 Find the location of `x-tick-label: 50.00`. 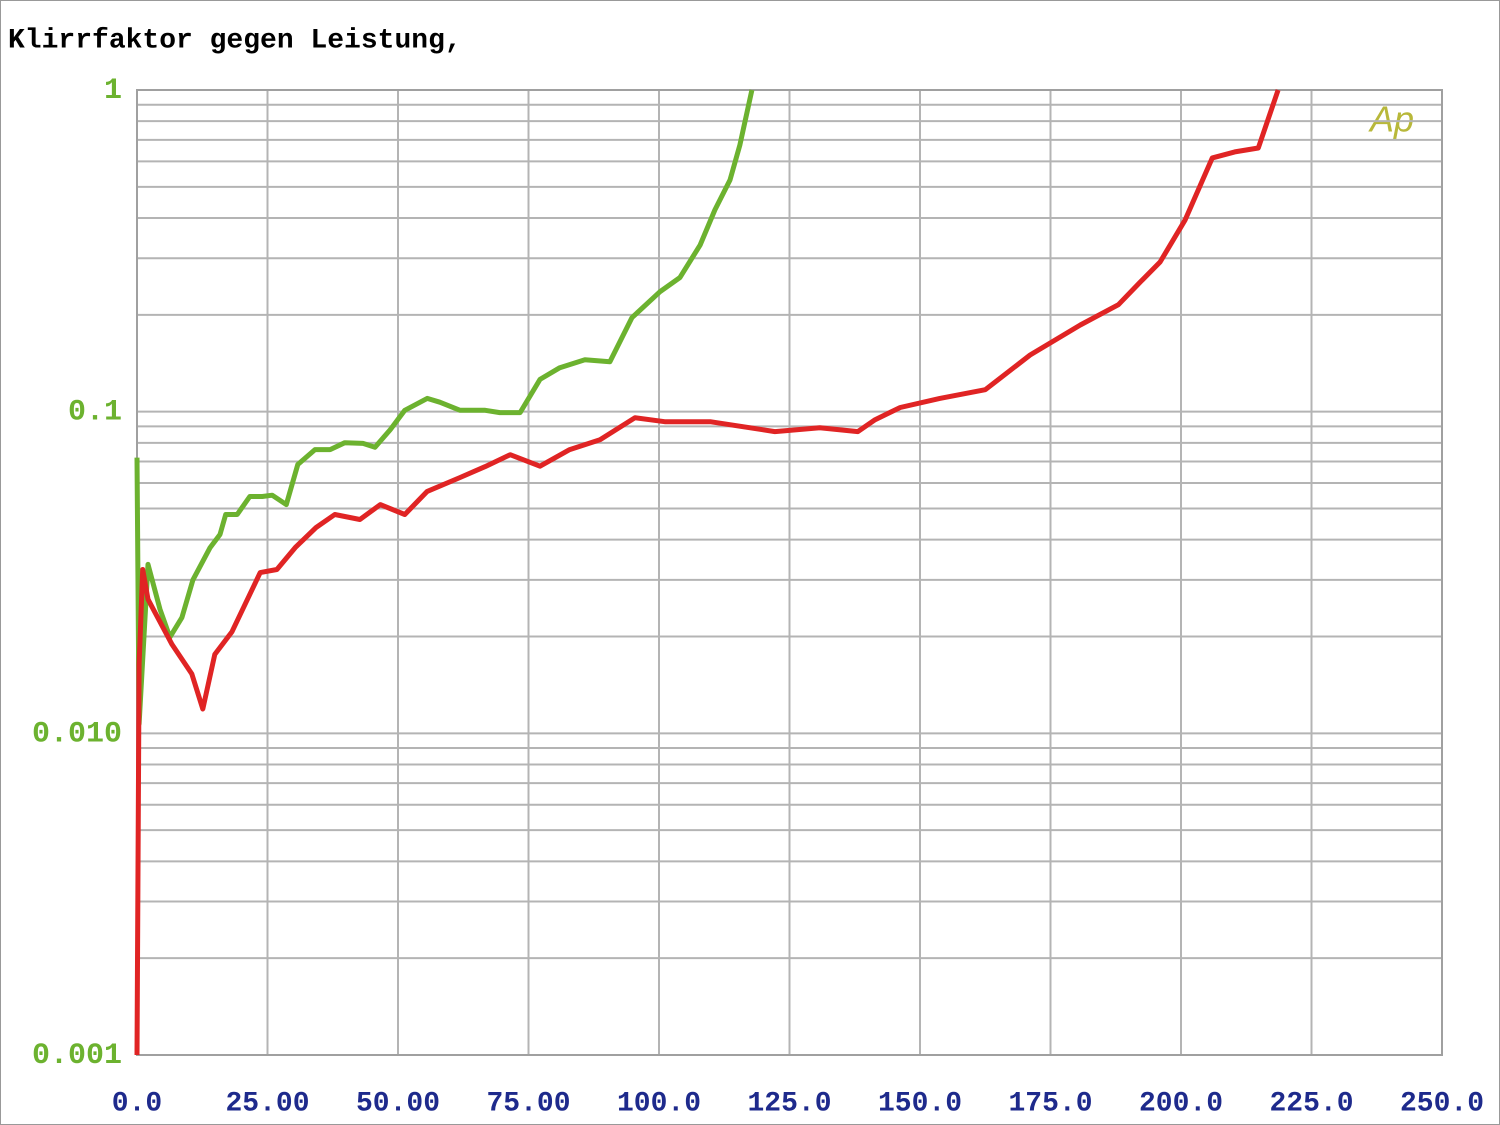

x-tick-label: 50.00 is located at coordinates (398, 1103).